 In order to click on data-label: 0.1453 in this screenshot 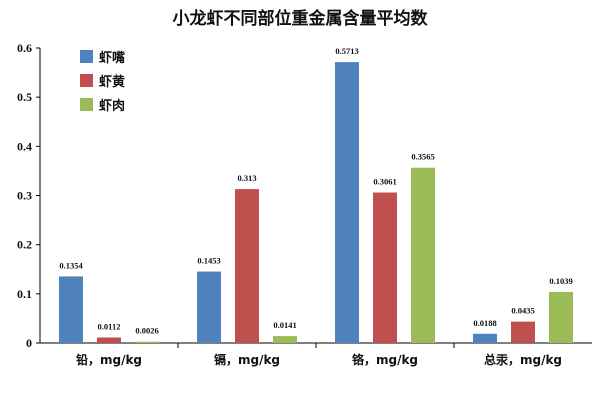, I will do `click(208, 261)`.